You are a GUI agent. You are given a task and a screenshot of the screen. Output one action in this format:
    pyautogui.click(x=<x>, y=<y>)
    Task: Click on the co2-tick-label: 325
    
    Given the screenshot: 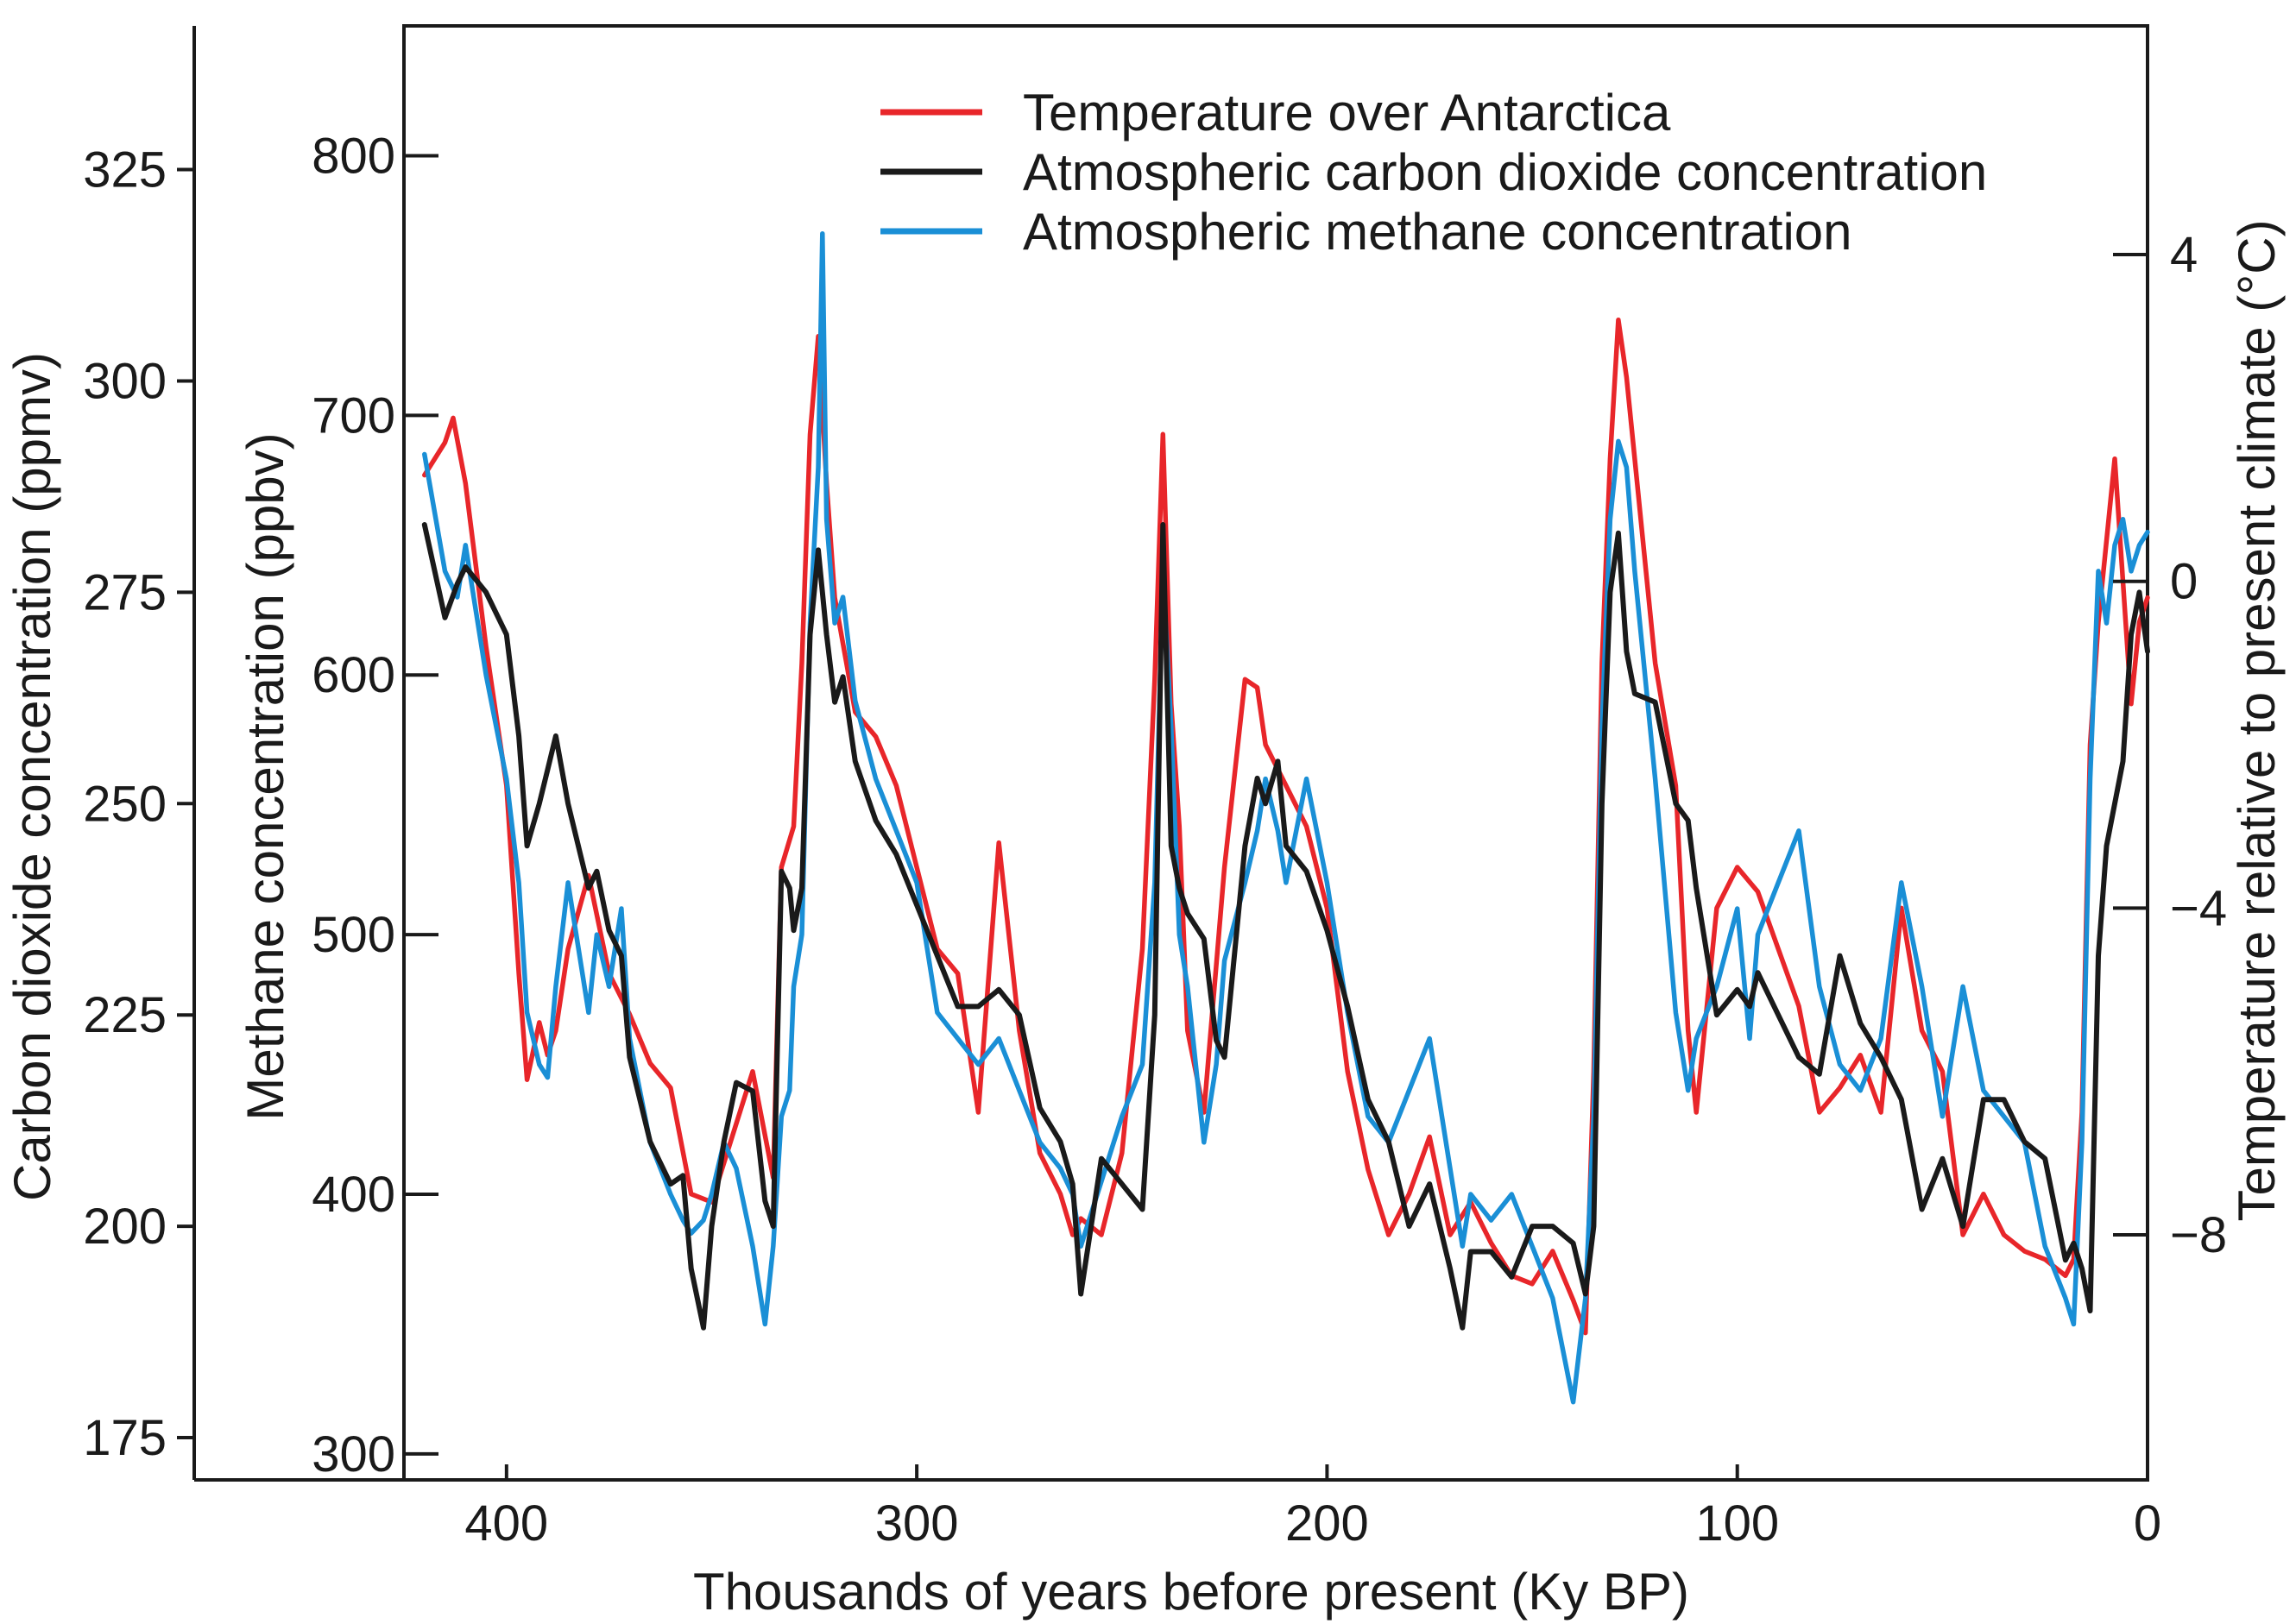 What is the action you would take?
    pyautogui.click(x=125, y=170)
    